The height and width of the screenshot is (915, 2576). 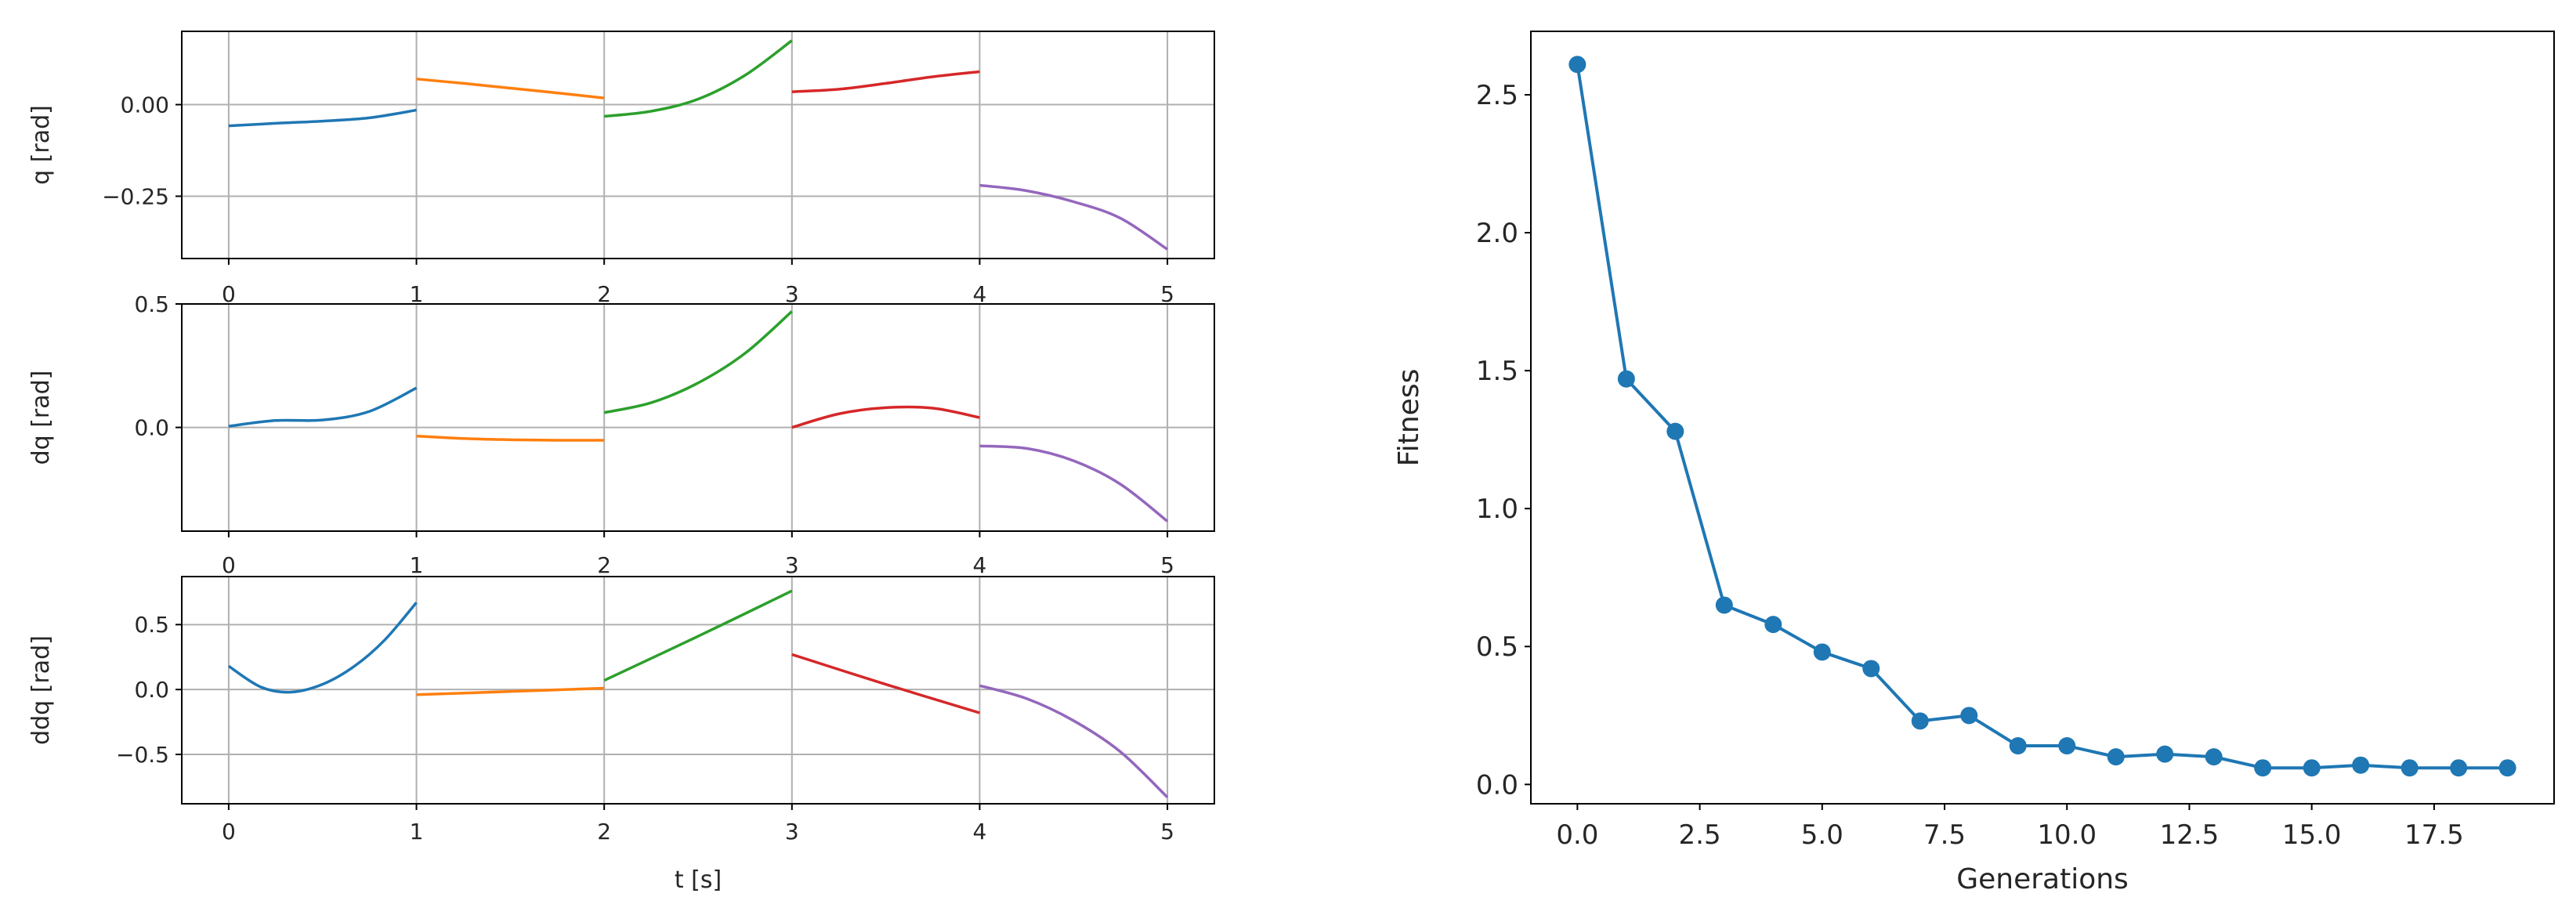 I want to click on dq-ytick-label-1: 0.0, so click(x=151, y=427).